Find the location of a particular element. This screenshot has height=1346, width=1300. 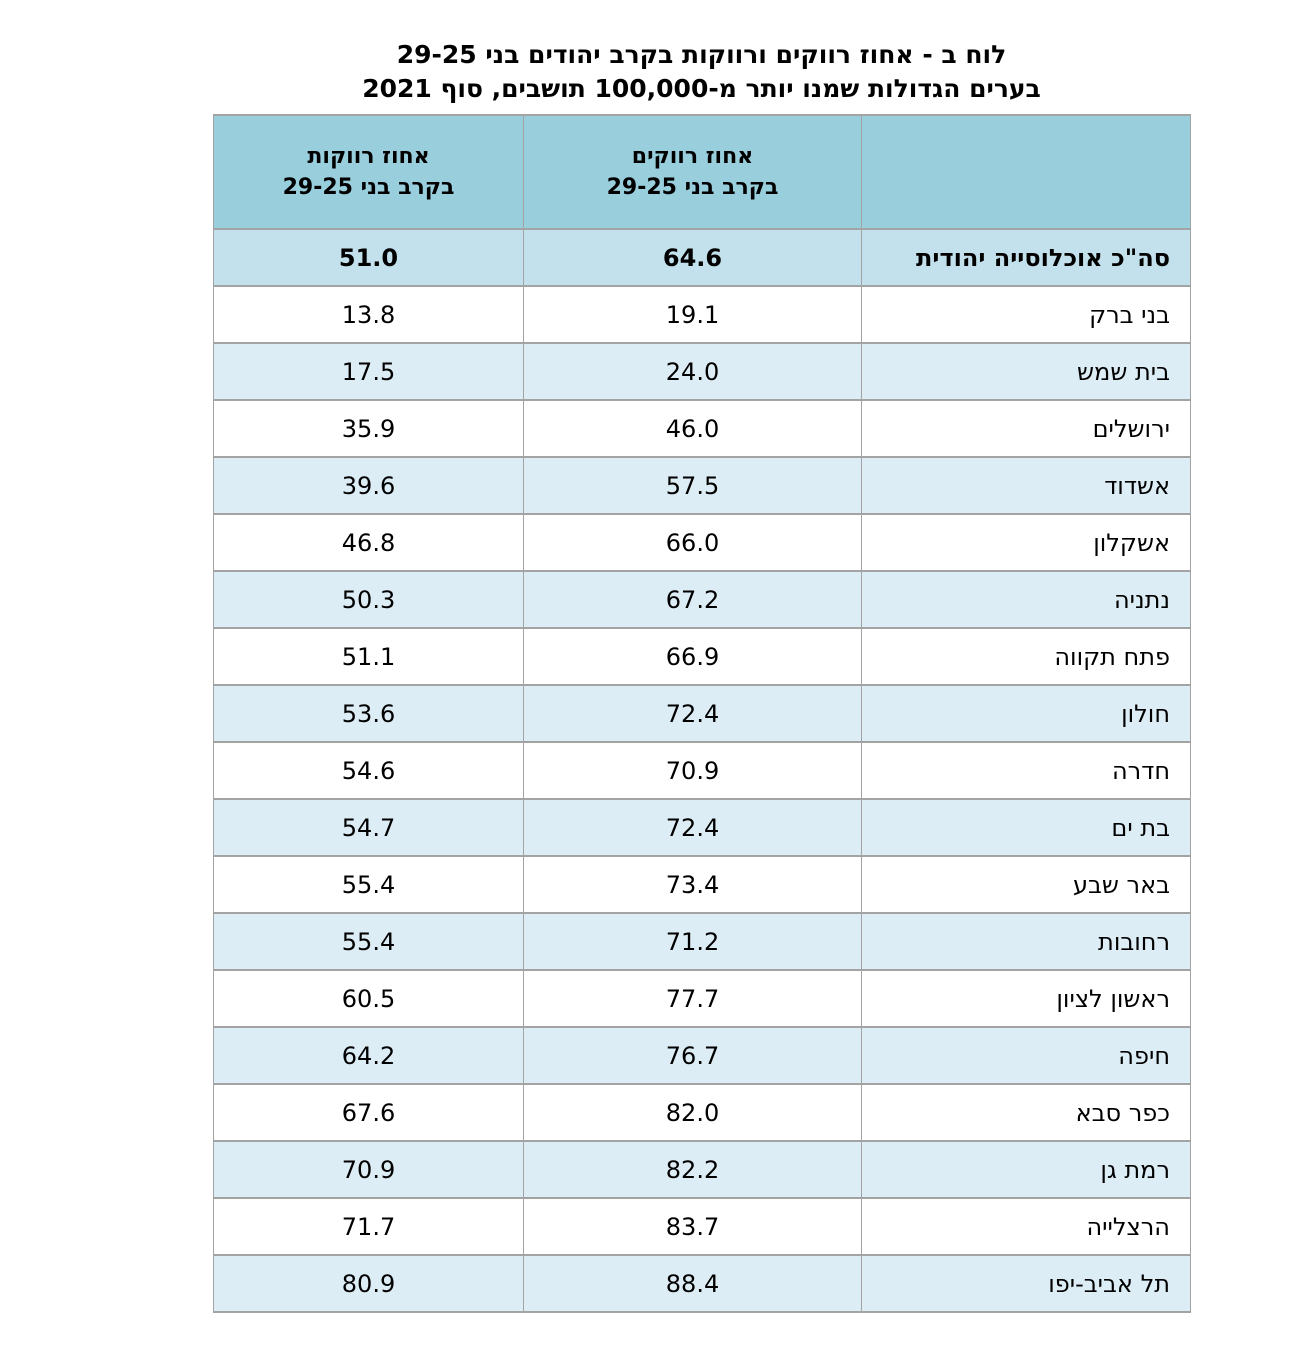

city-name: נתניה is located at coordinates (1026, 599).